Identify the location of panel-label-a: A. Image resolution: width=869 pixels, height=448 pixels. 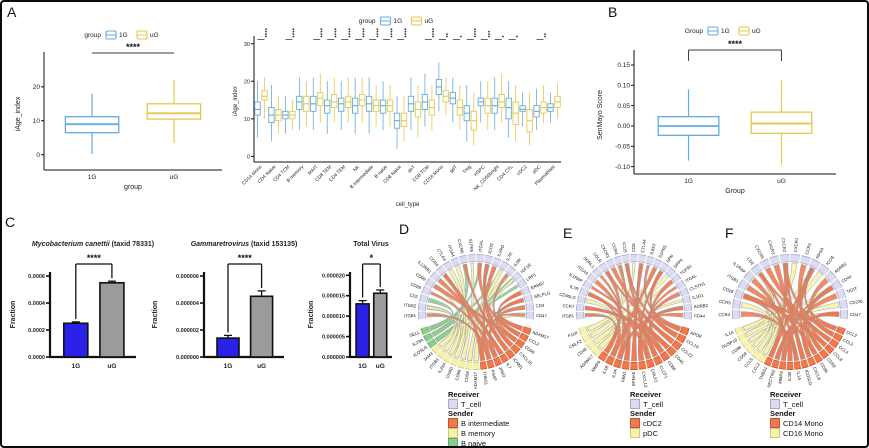
(12, 12).